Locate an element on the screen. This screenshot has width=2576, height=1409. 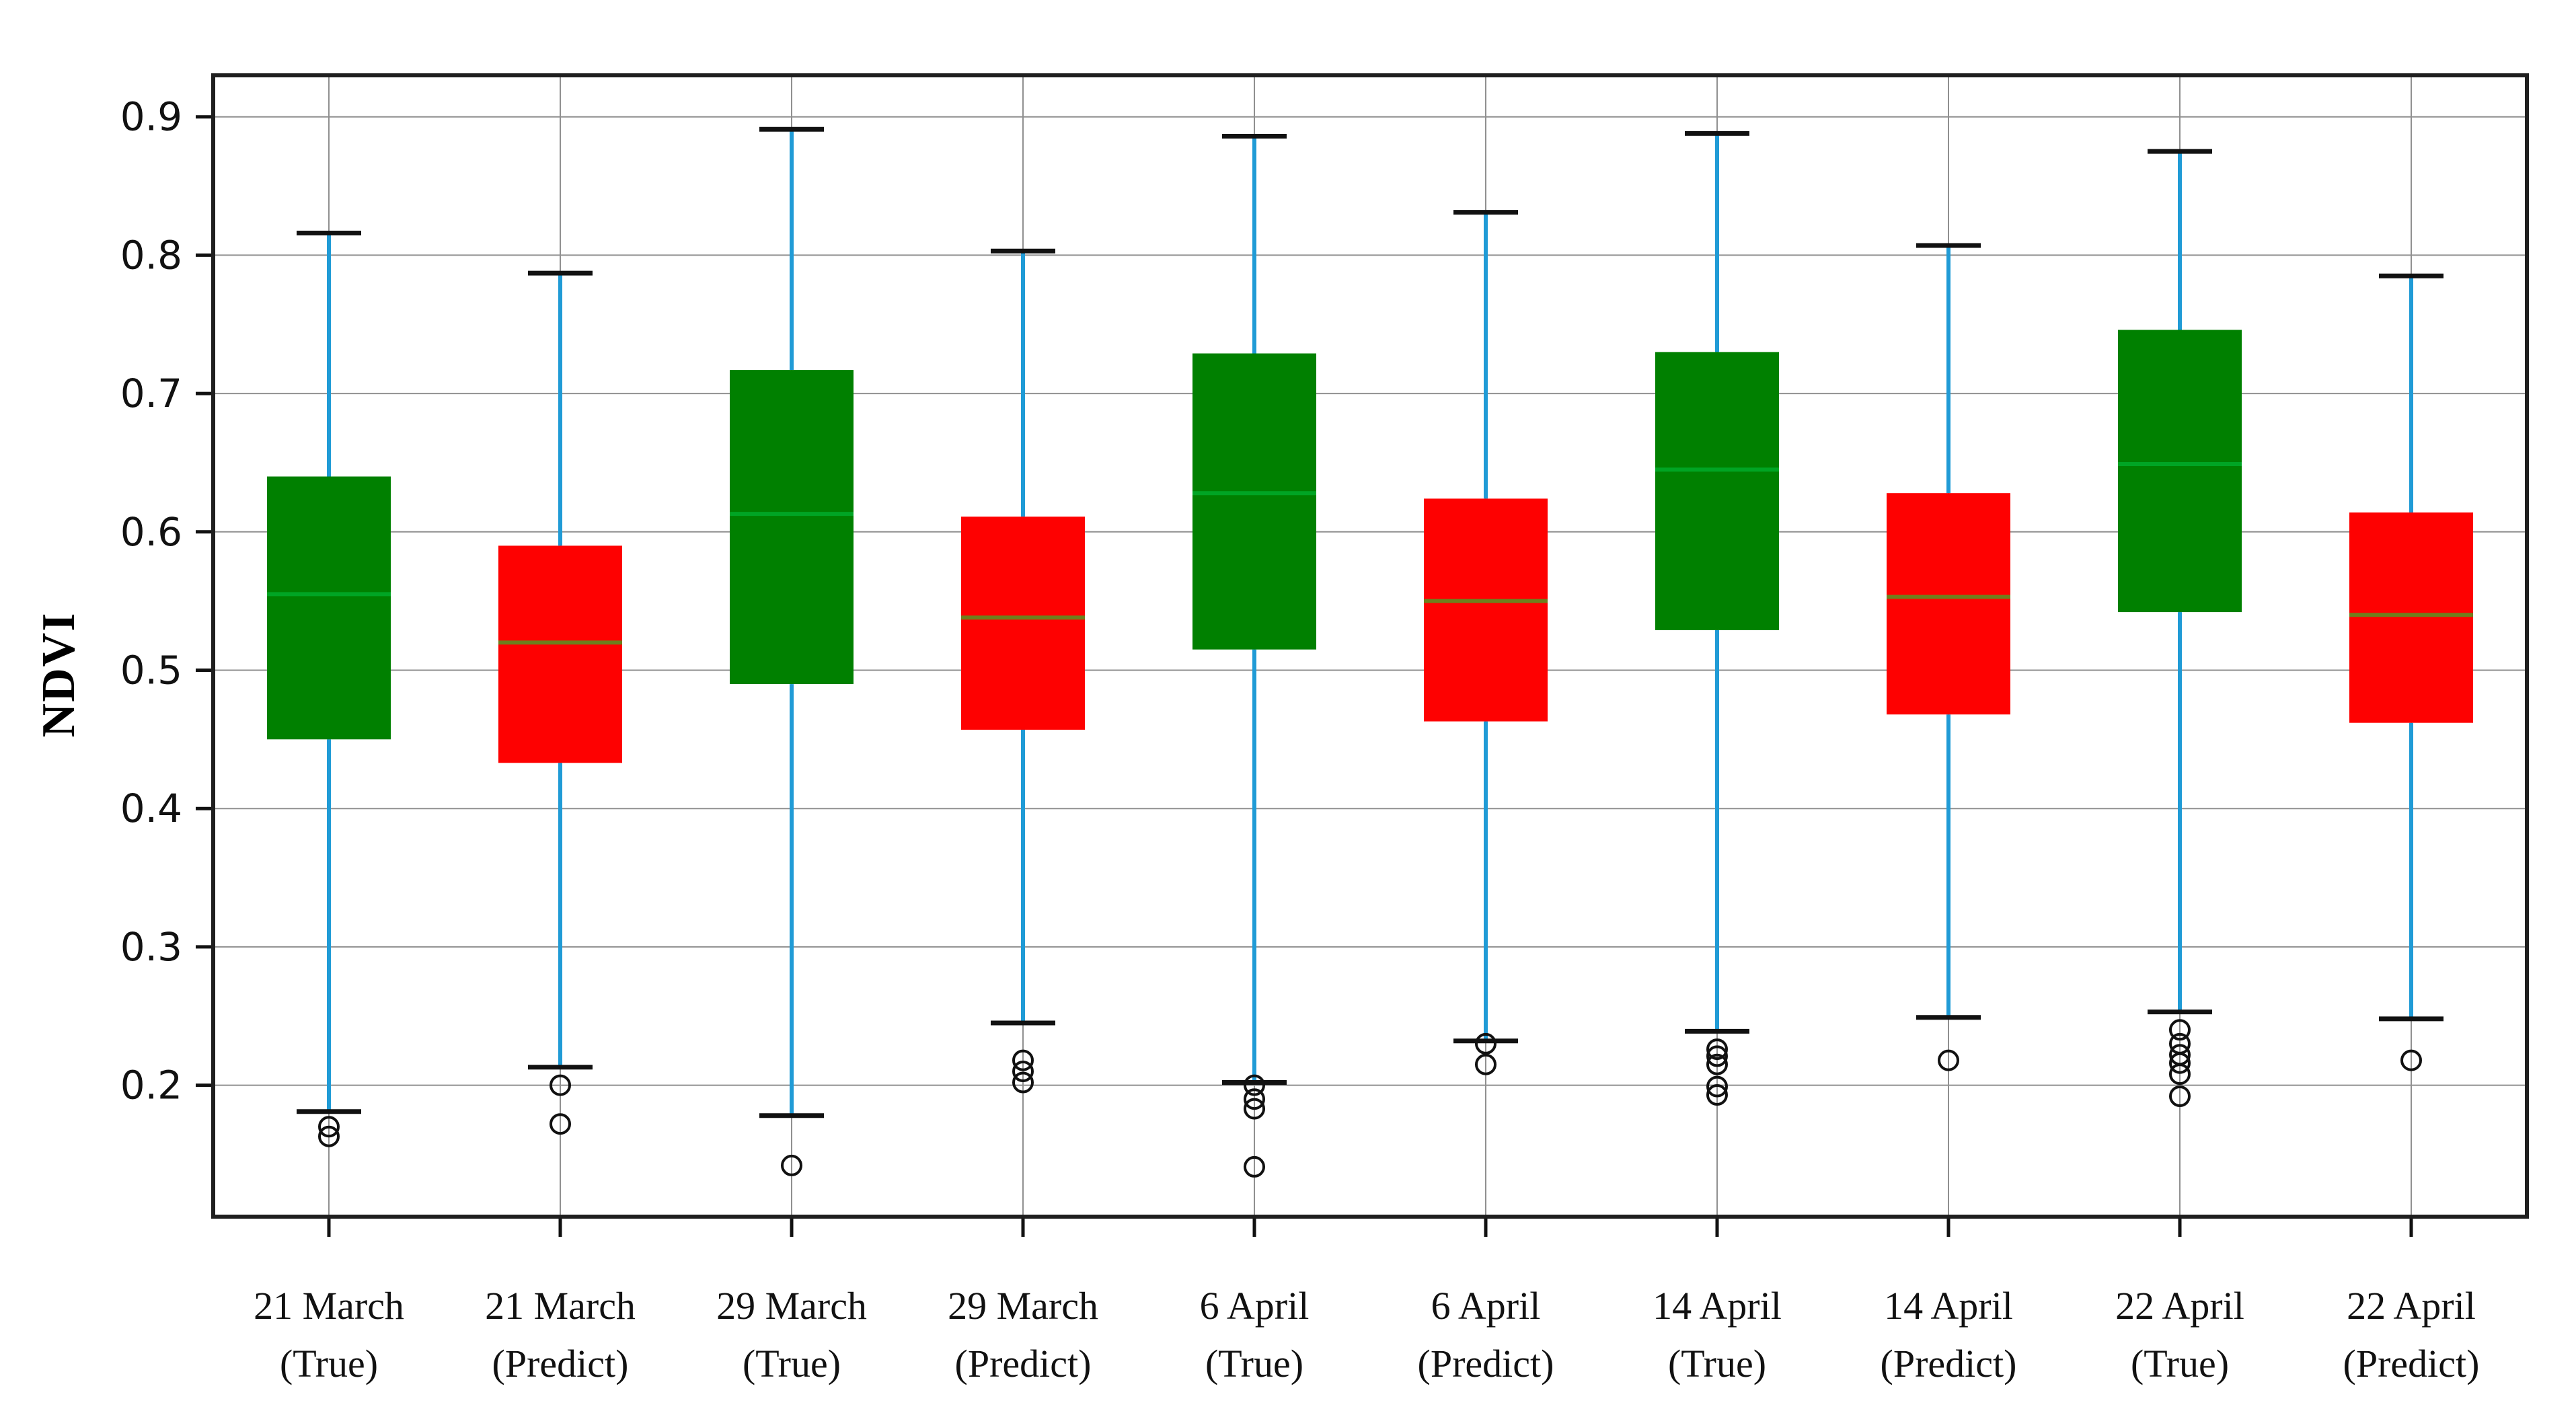
y-tick-label: 0.5 is located at coordinates (151, 670).